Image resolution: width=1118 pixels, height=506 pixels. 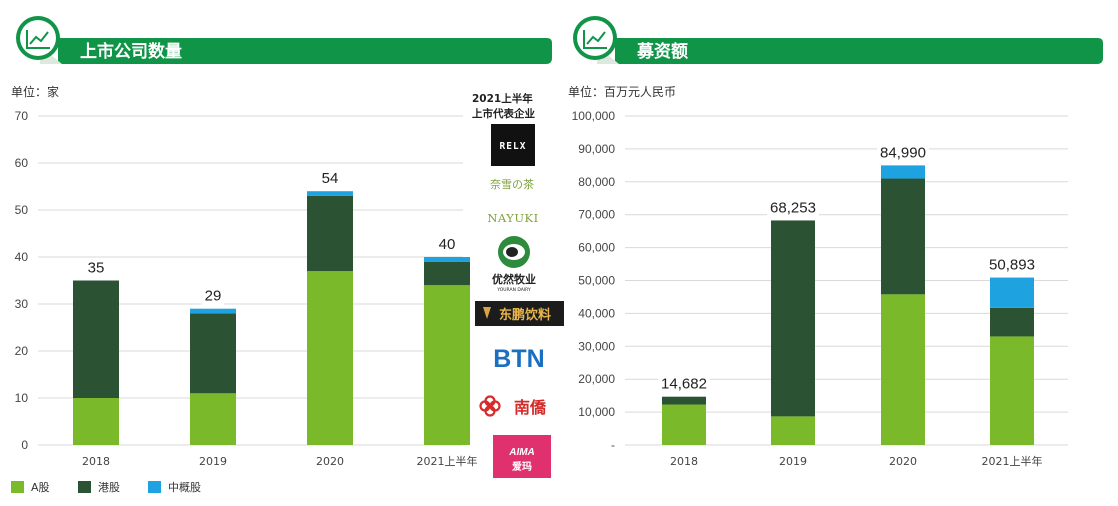 I want to click on youran-dairy-logo: 优然牧业 YOURAN DAIRY, so click(x=514, y=264).